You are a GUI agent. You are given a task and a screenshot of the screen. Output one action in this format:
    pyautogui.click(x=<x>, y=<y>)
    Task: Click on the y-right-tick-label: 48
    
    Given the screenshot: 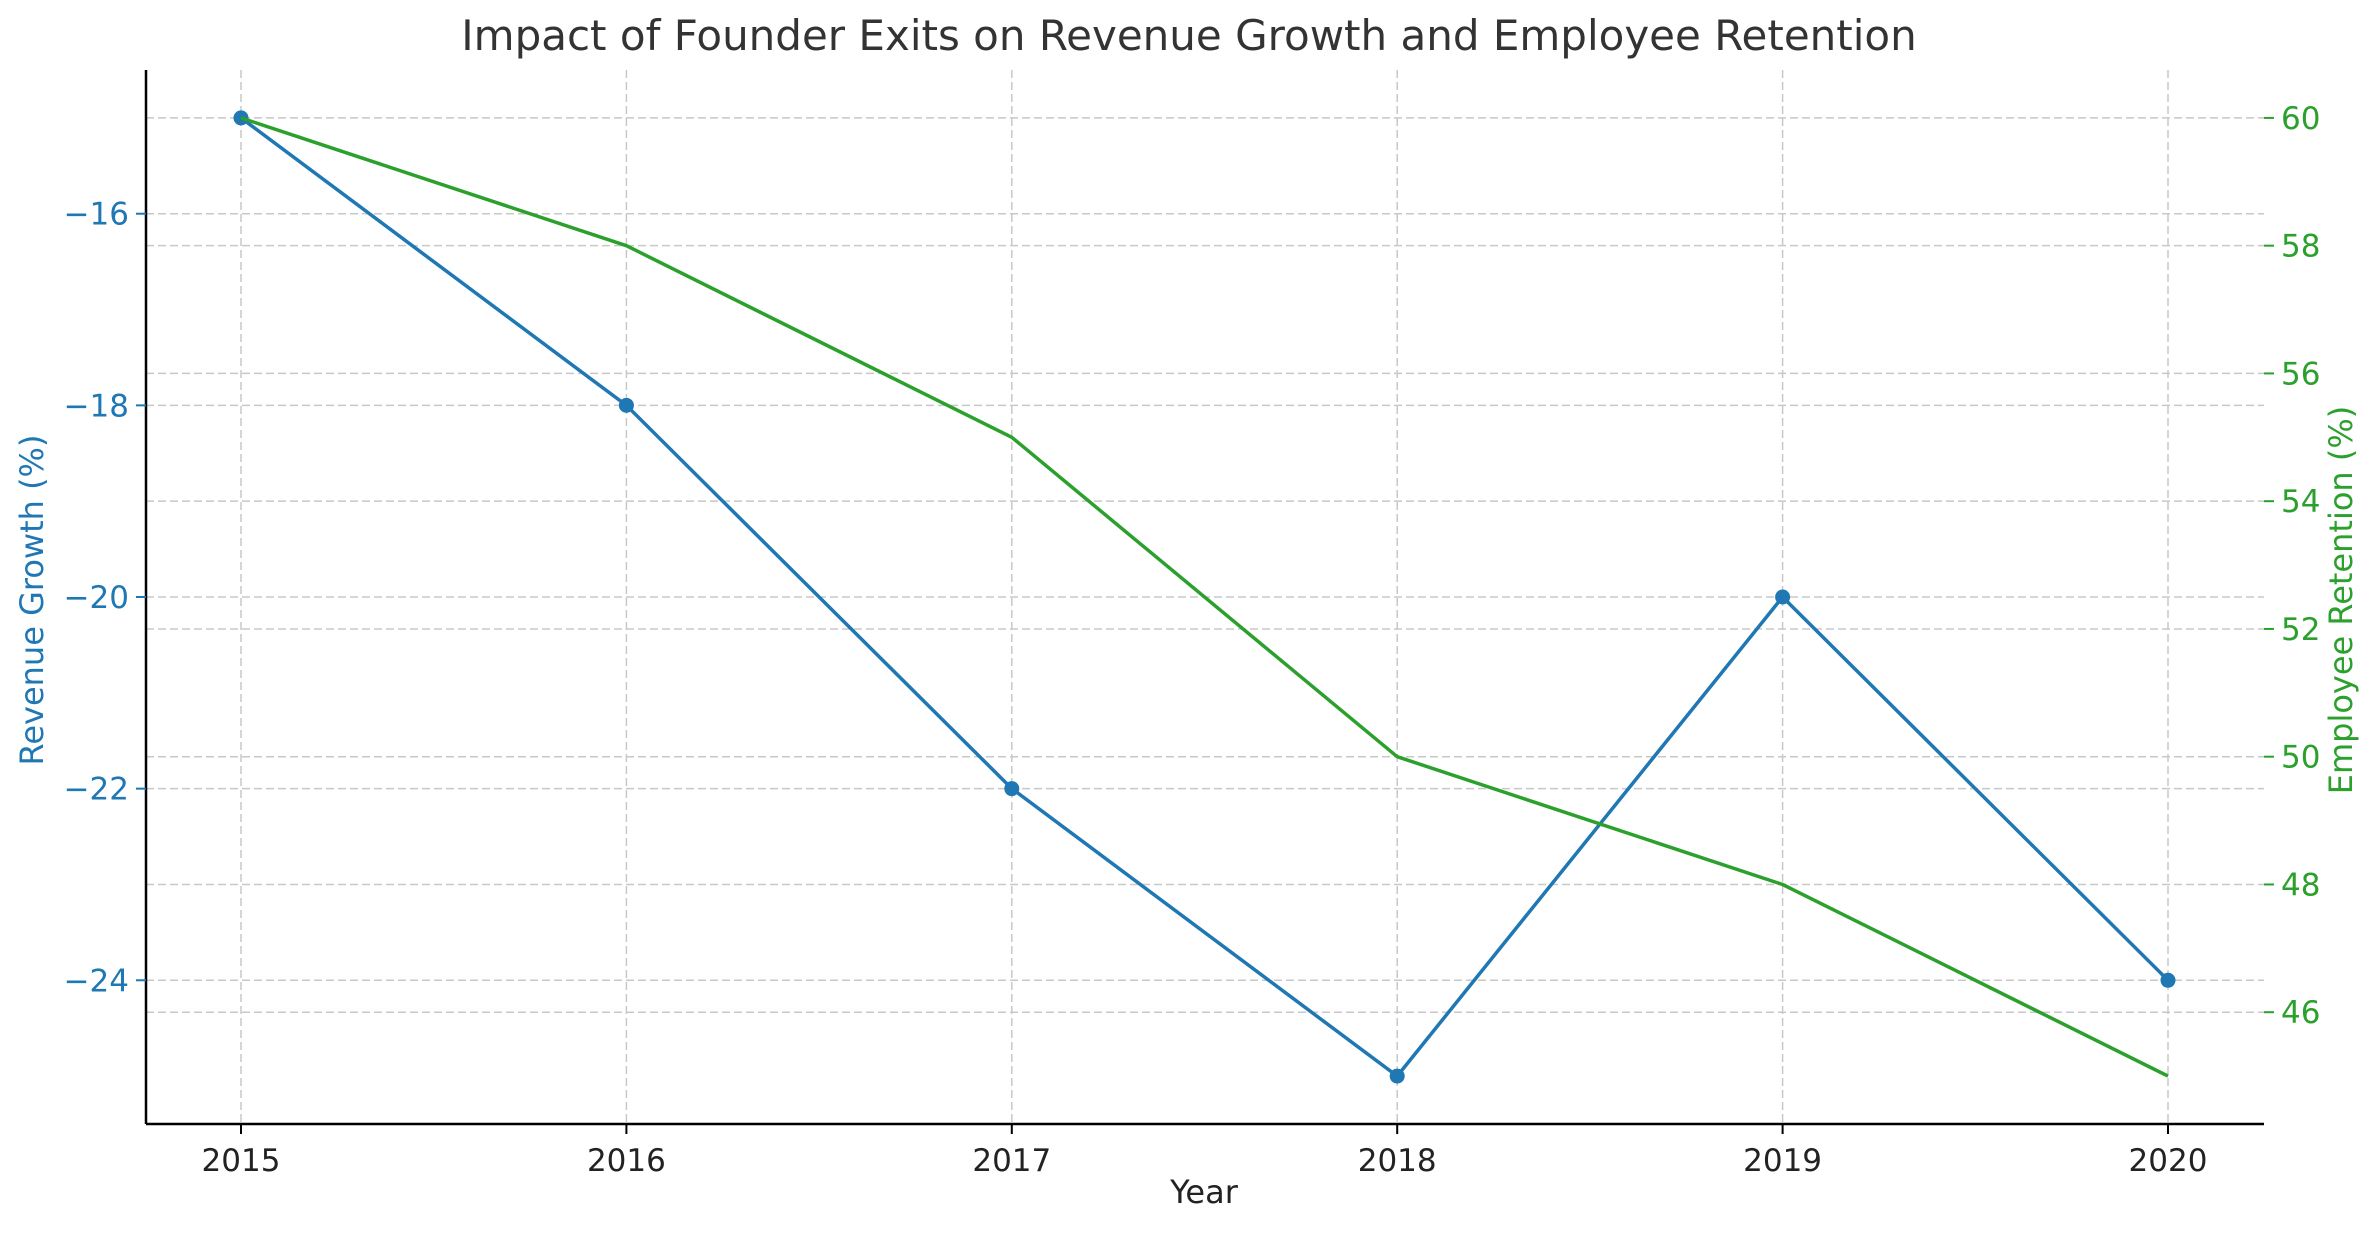 What is the action you would take?
    pyautogui.click(x=2300, y=885)
    